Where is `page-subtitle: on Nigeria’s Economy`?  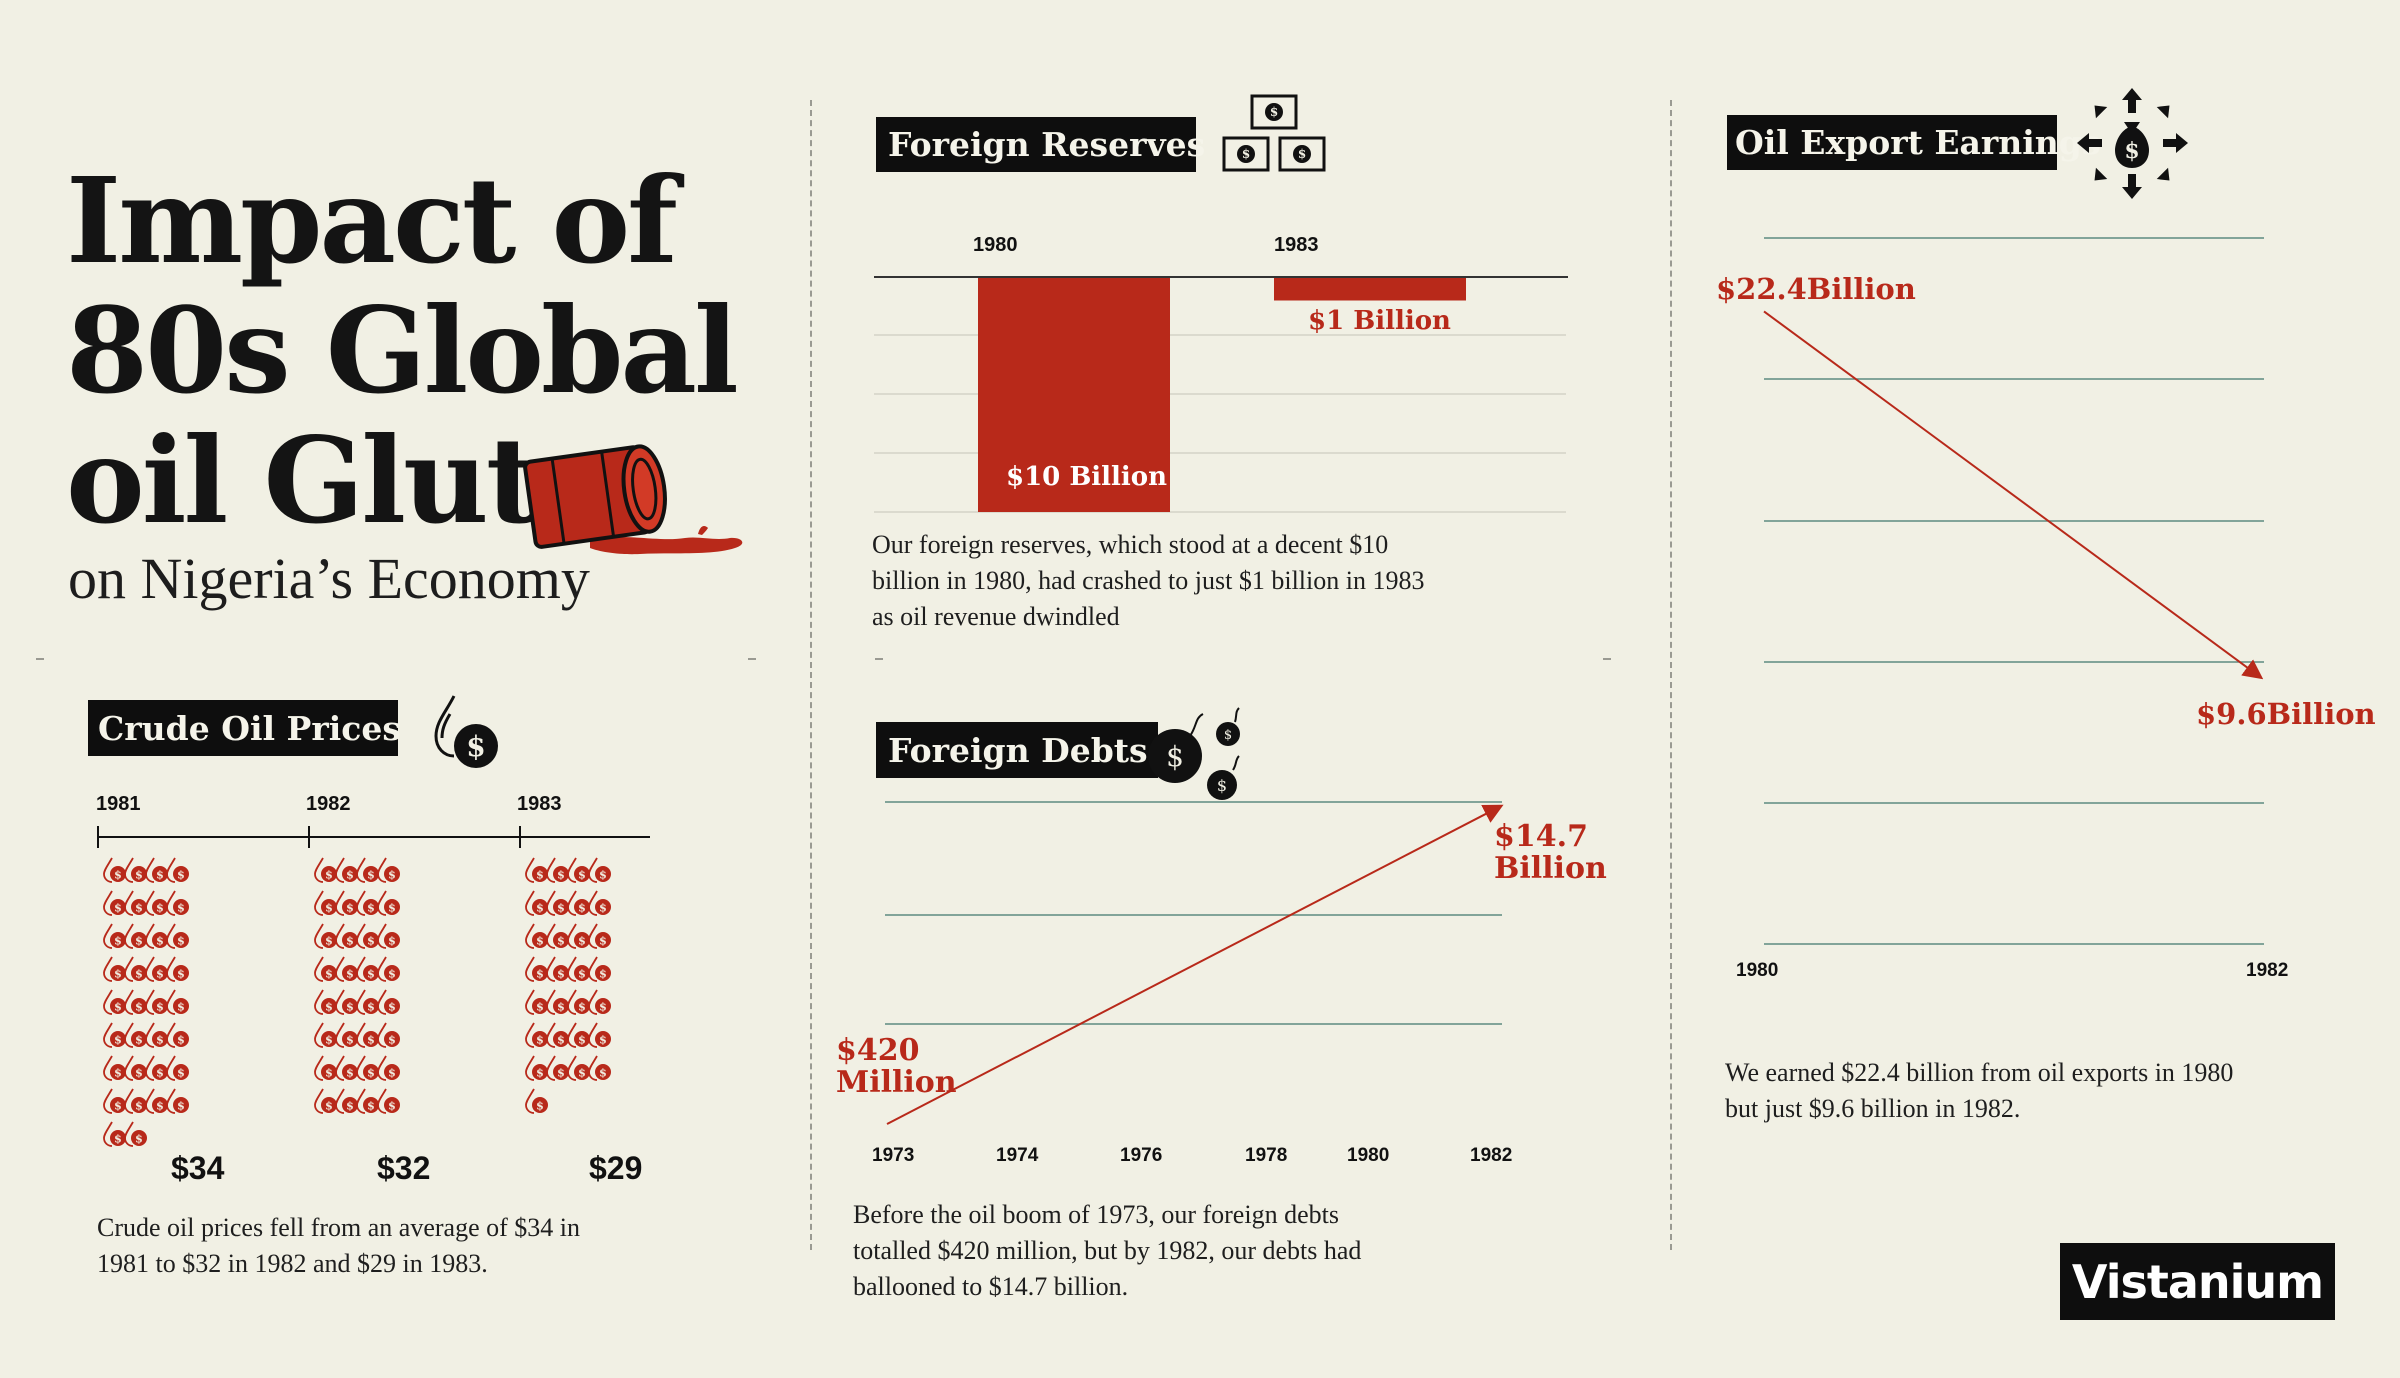 page-subtitle: on Nigeria’s Economy is located at coordinates (329, 578).